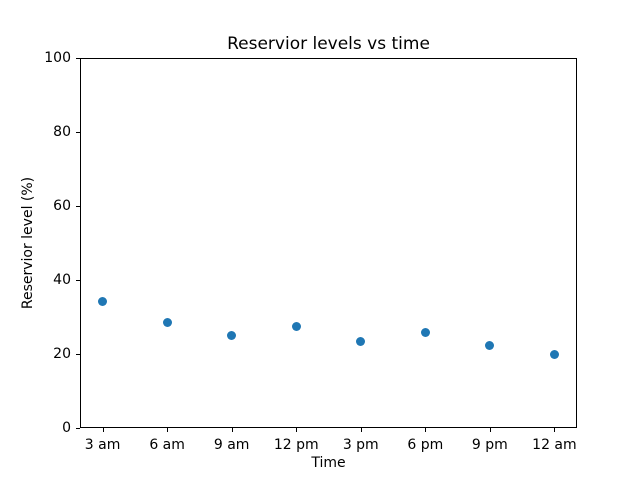 The height and width of the screenshot is (480, 640). I want to click on y-tick-label: 20, so click(62, 354).